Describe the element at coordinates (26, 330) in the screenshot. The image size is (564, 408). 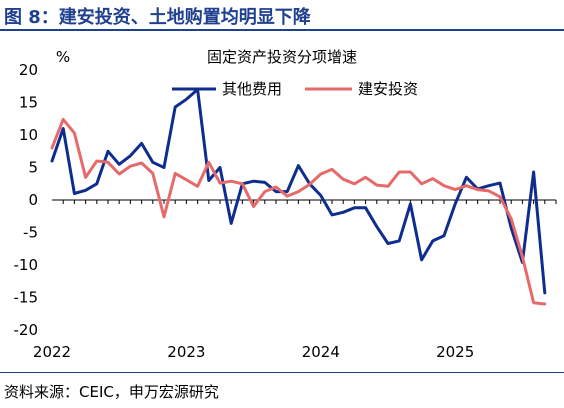
I see `y-tick-label: -20` at that location.